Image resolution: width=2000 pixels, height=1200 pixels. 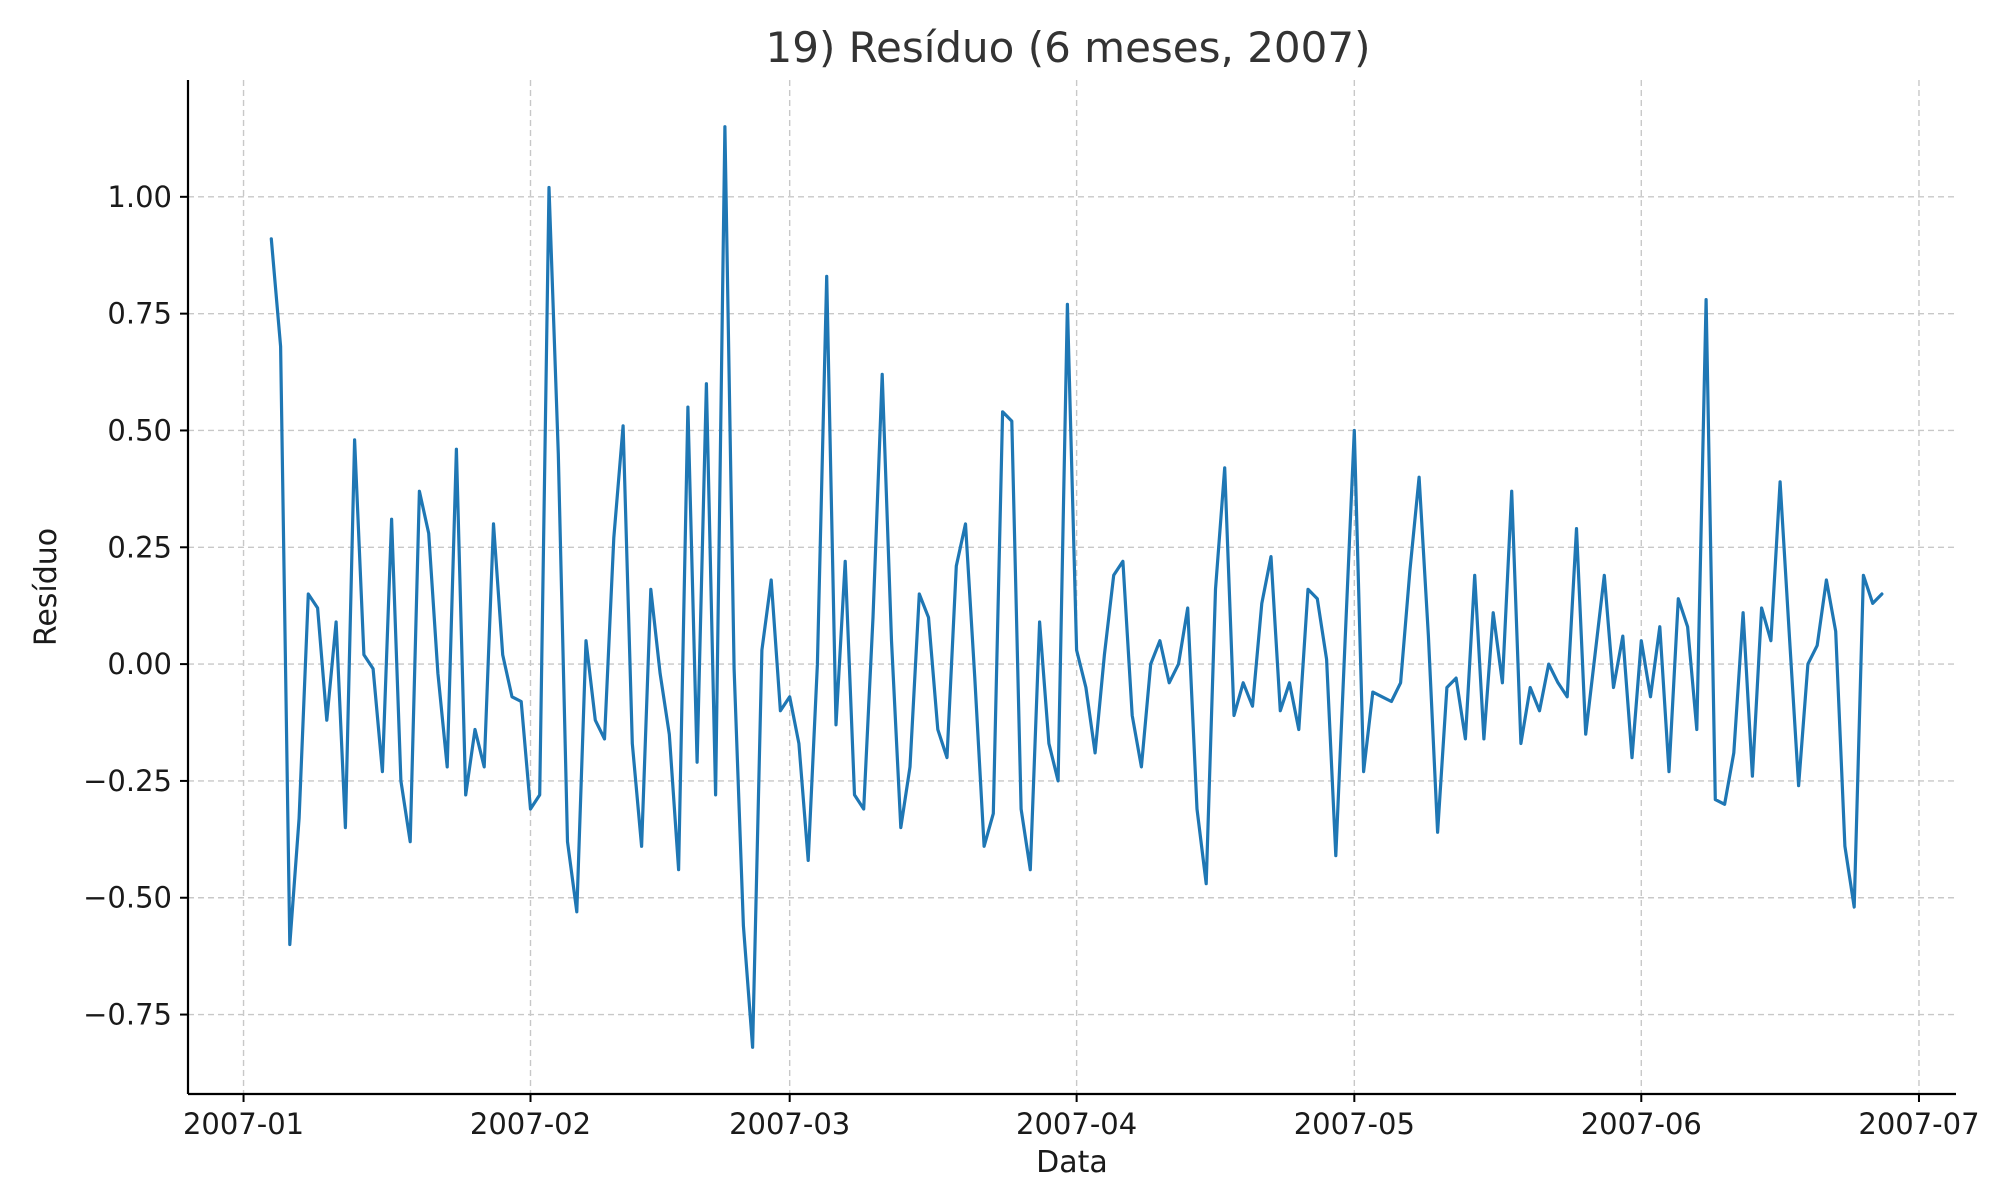 What do you see at coordinates (789, 1124) in the screenshot?
I see `x-tick-label: 2007-03` at bounding box center [789, 1124].